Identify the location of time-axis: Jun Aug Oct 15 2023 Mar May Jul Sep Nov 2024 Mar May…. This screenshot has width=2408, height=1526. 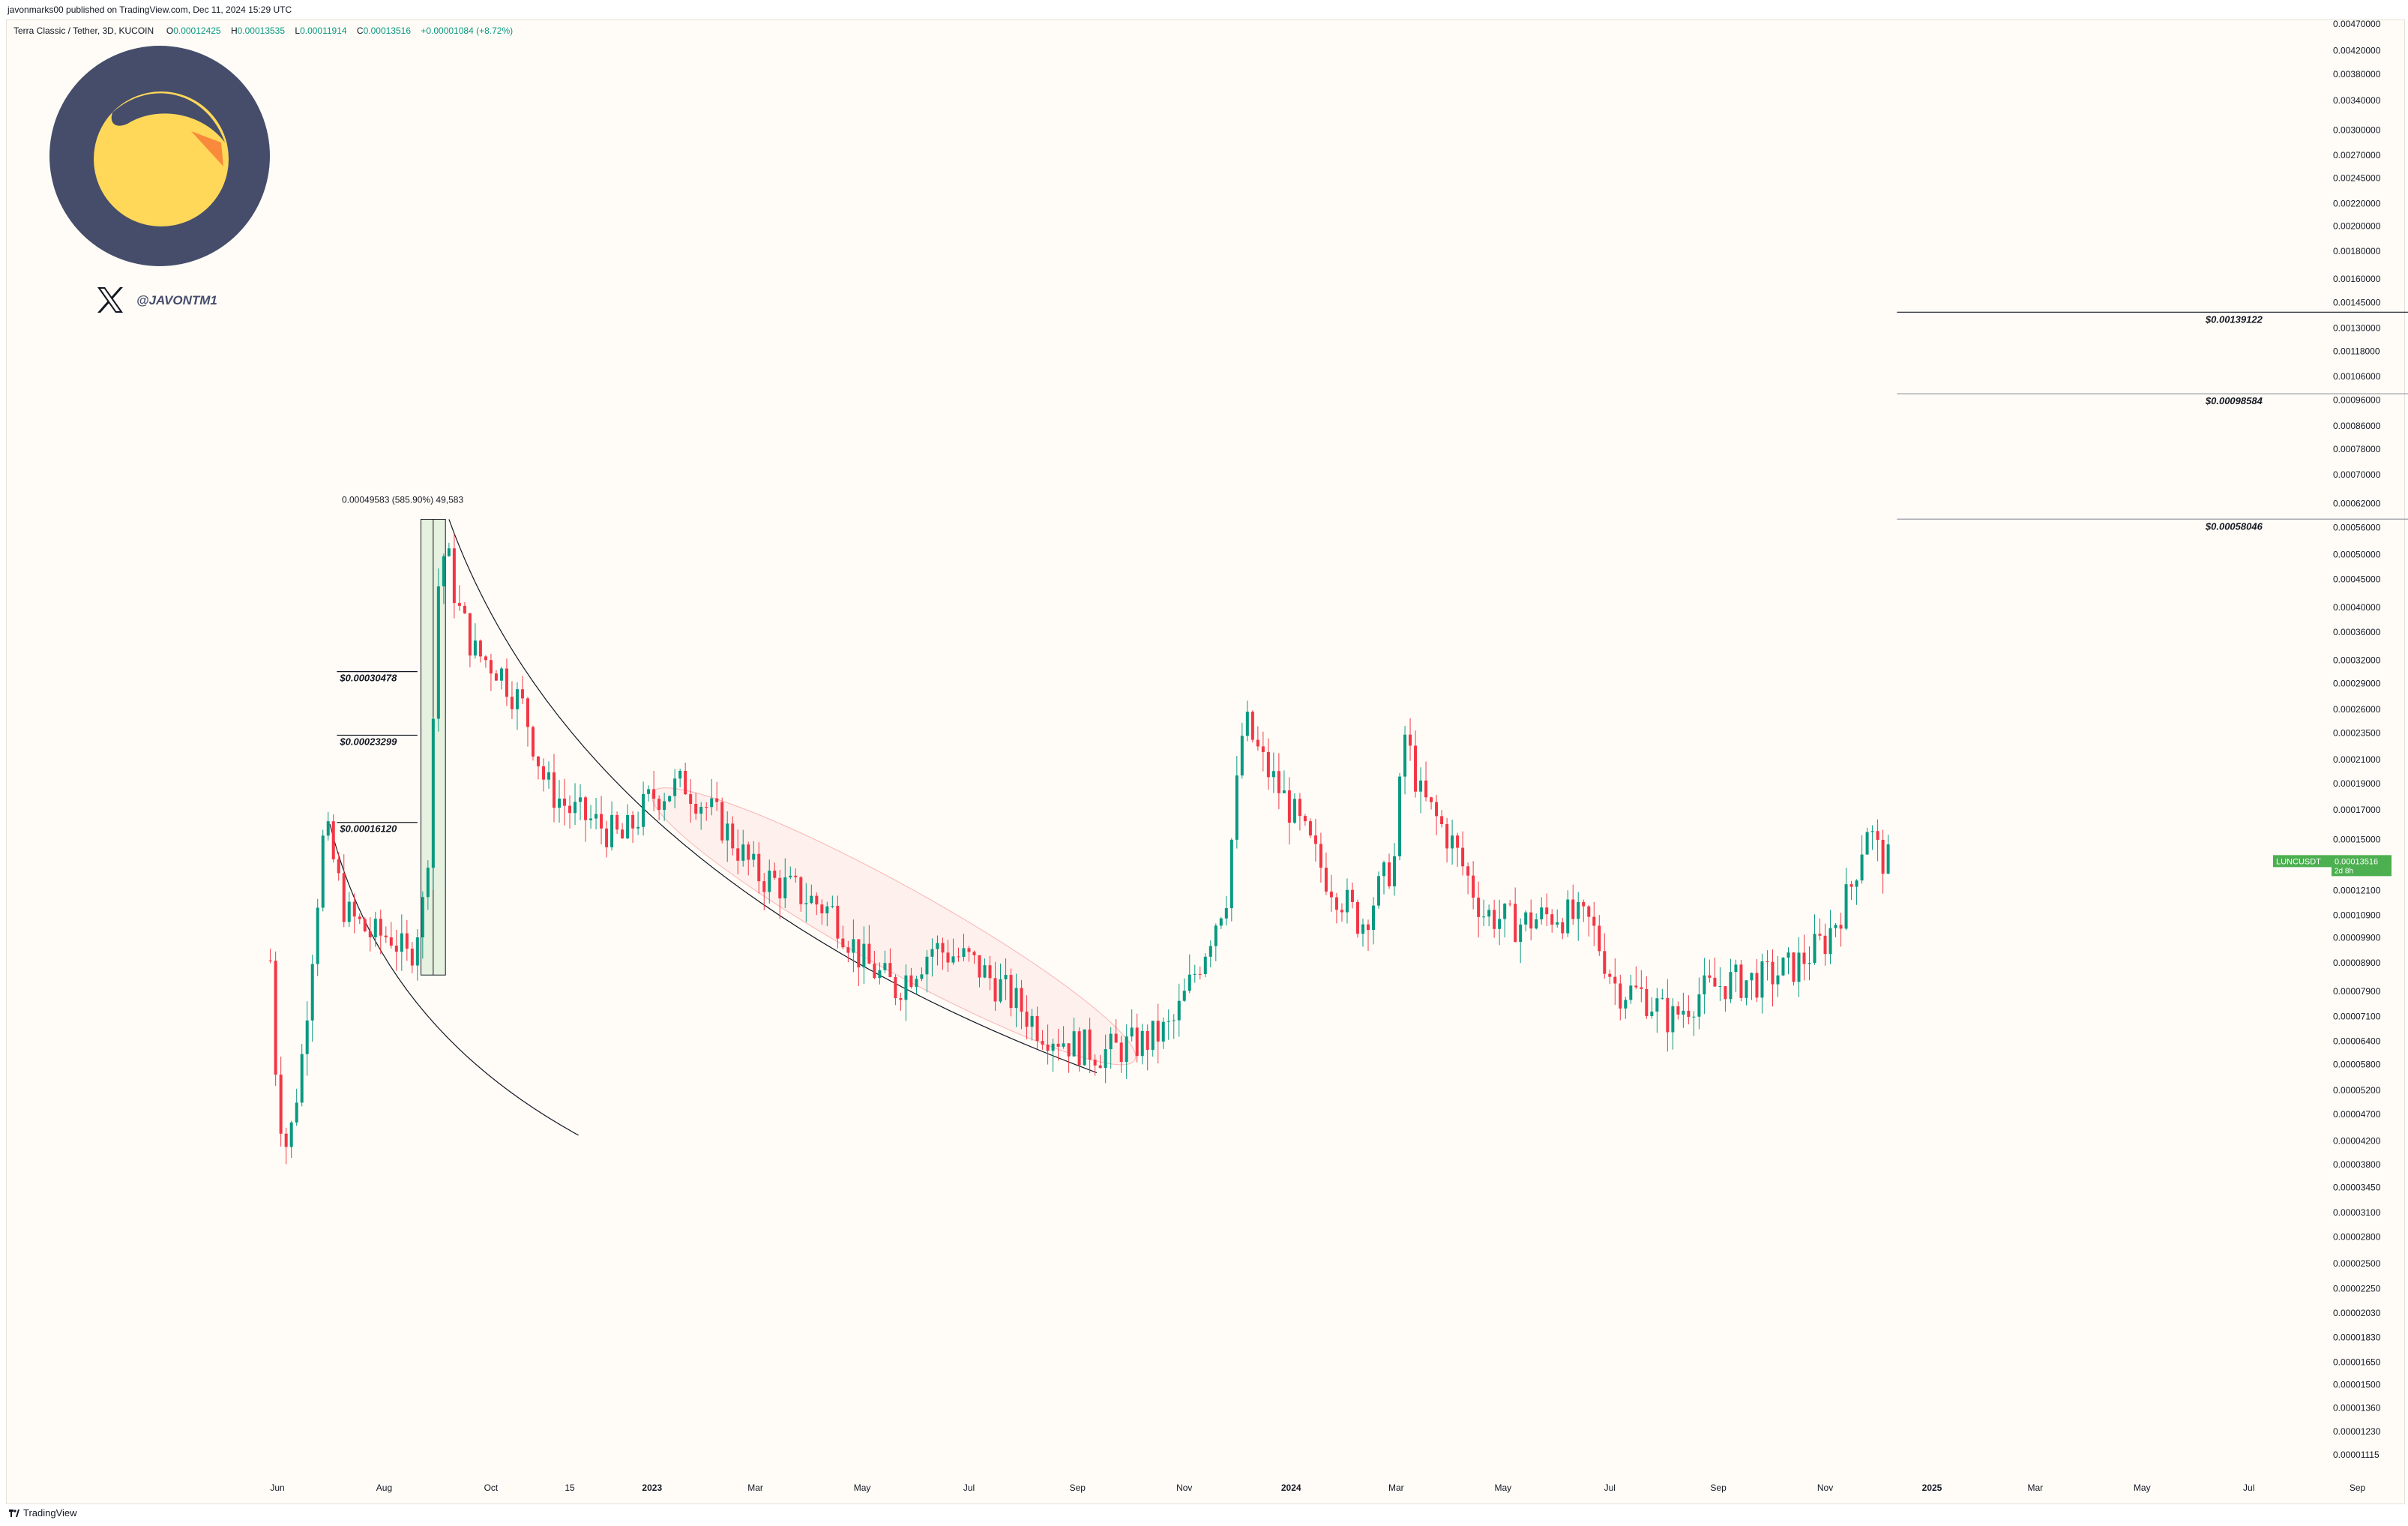
(1339, 1488).